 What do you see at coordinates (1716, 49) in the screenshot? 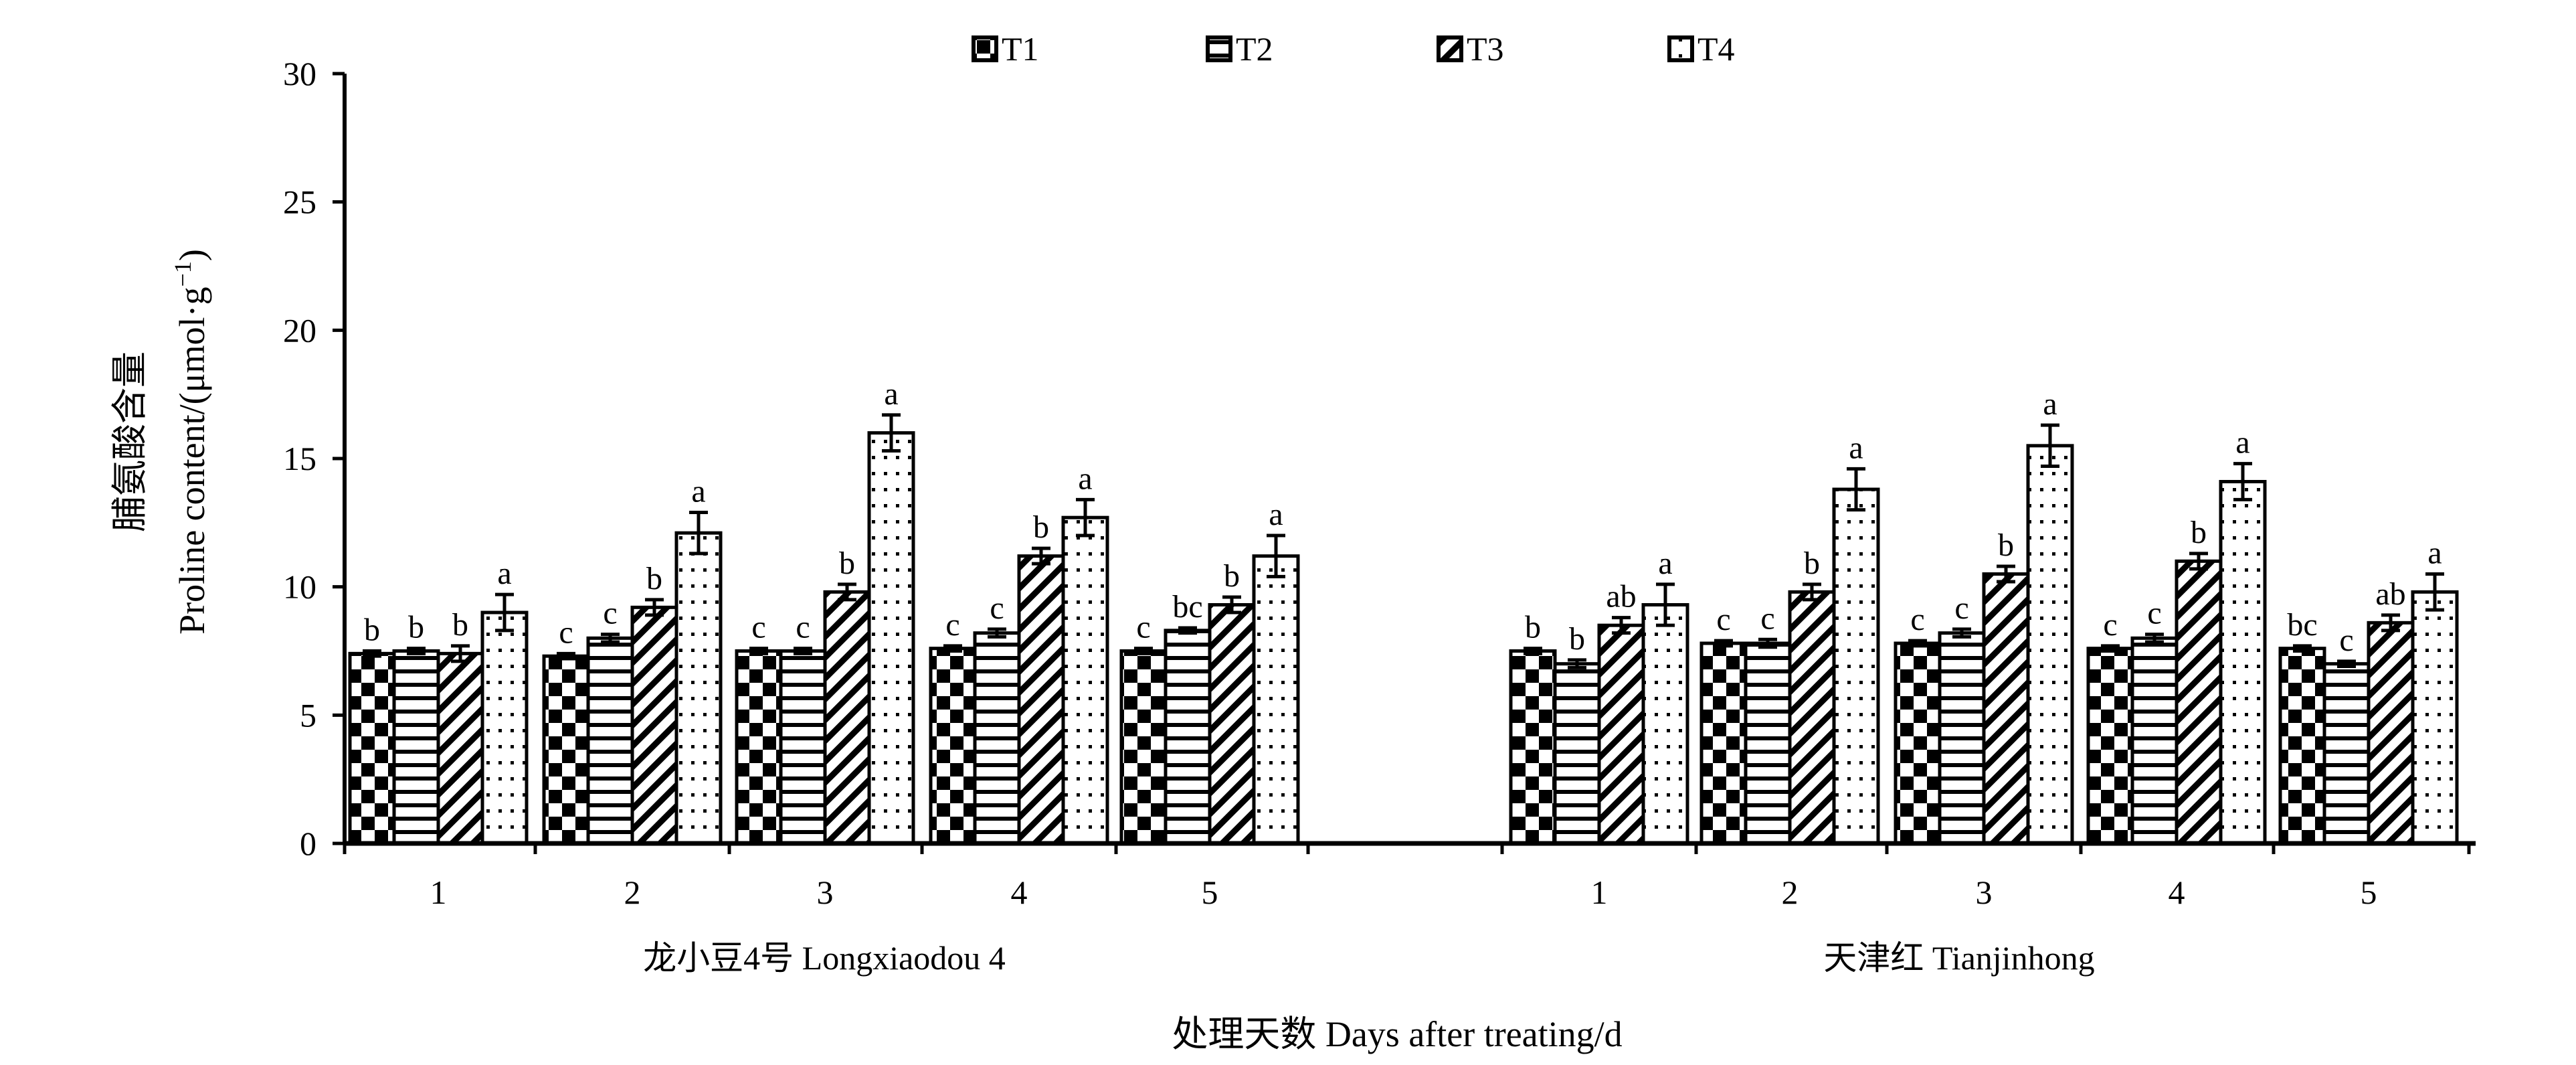
I see `legend-label: T4` at bounding box center [1716, 49].